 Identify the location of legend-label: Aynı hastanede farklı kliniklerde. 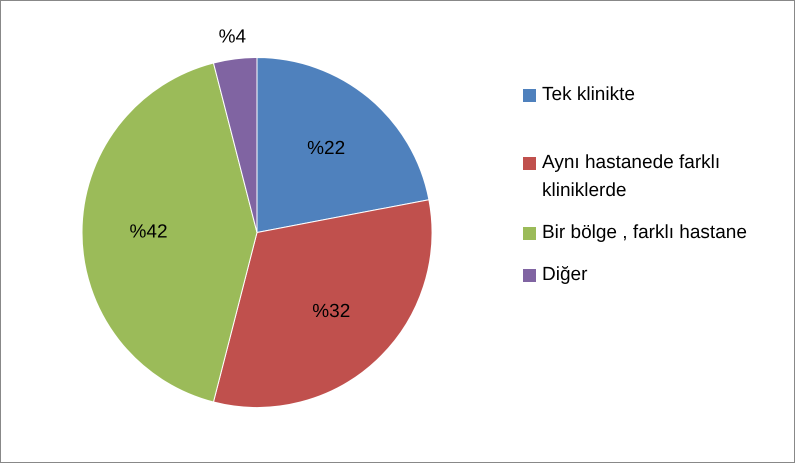
(632, 177).